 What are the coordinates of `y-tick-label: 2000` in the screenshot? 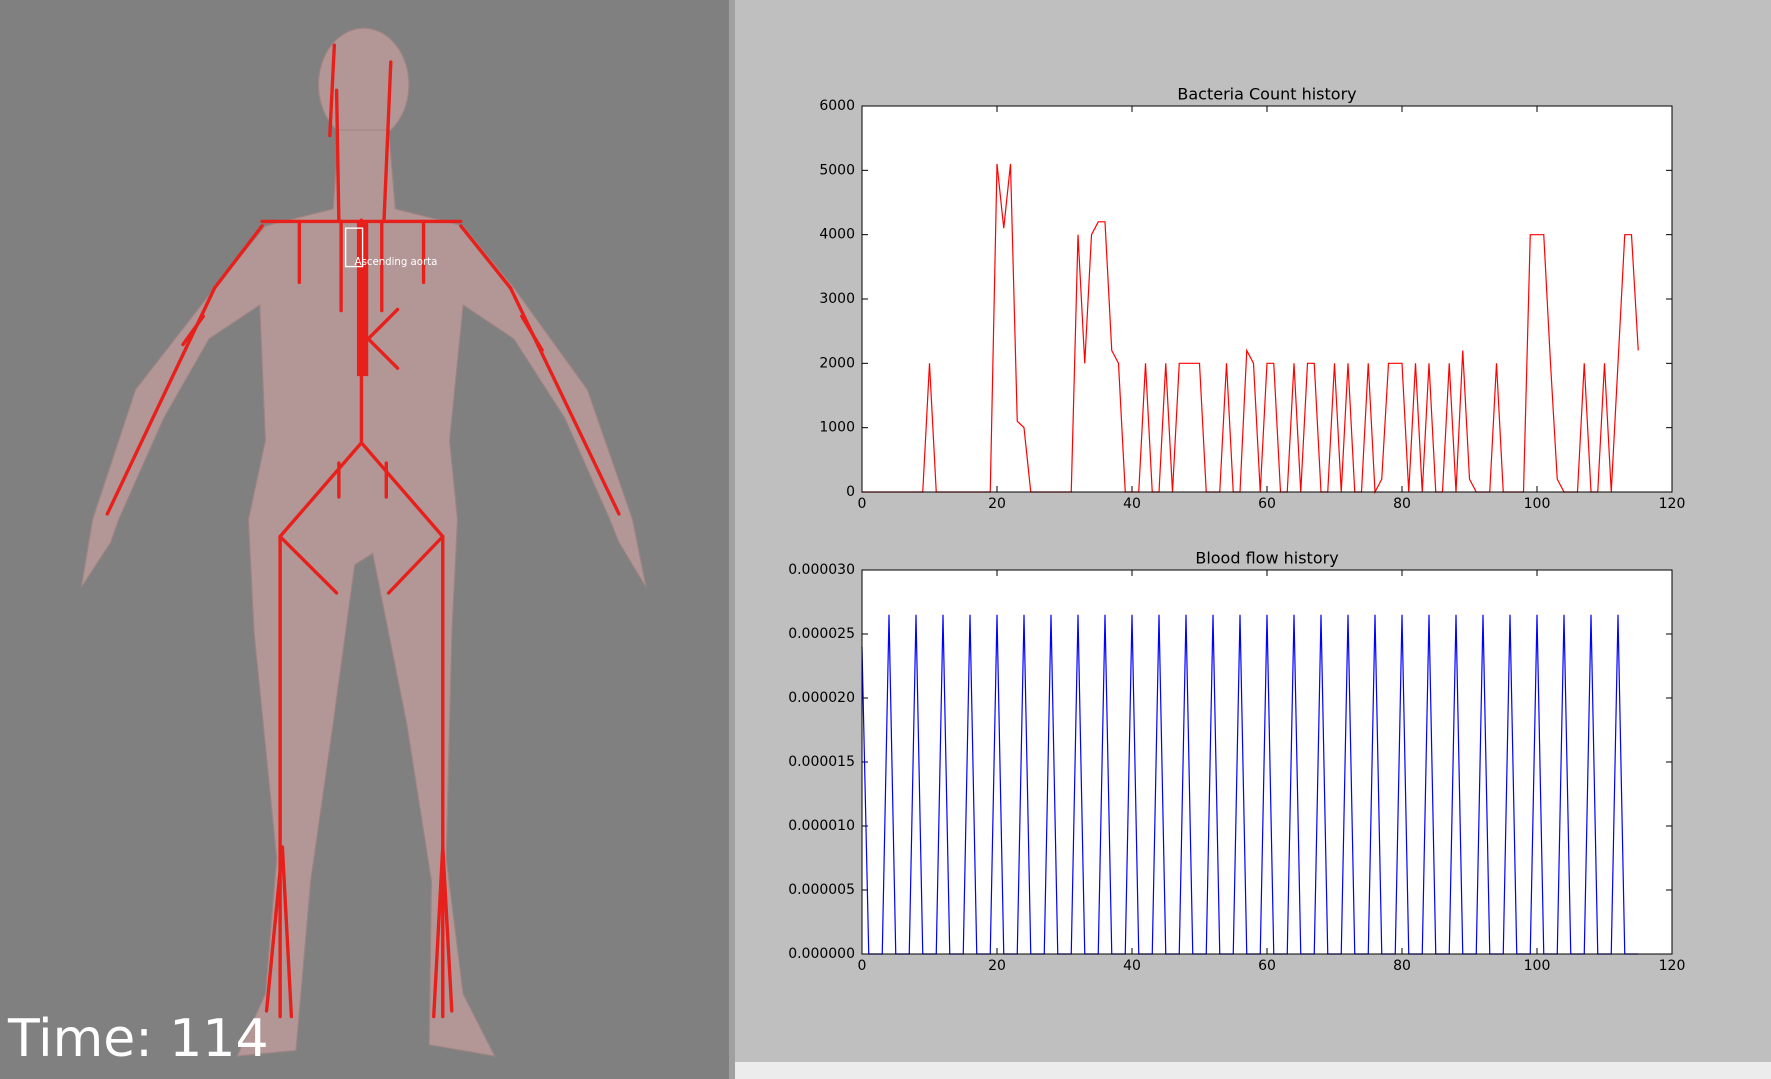 It's located at (837, 363).